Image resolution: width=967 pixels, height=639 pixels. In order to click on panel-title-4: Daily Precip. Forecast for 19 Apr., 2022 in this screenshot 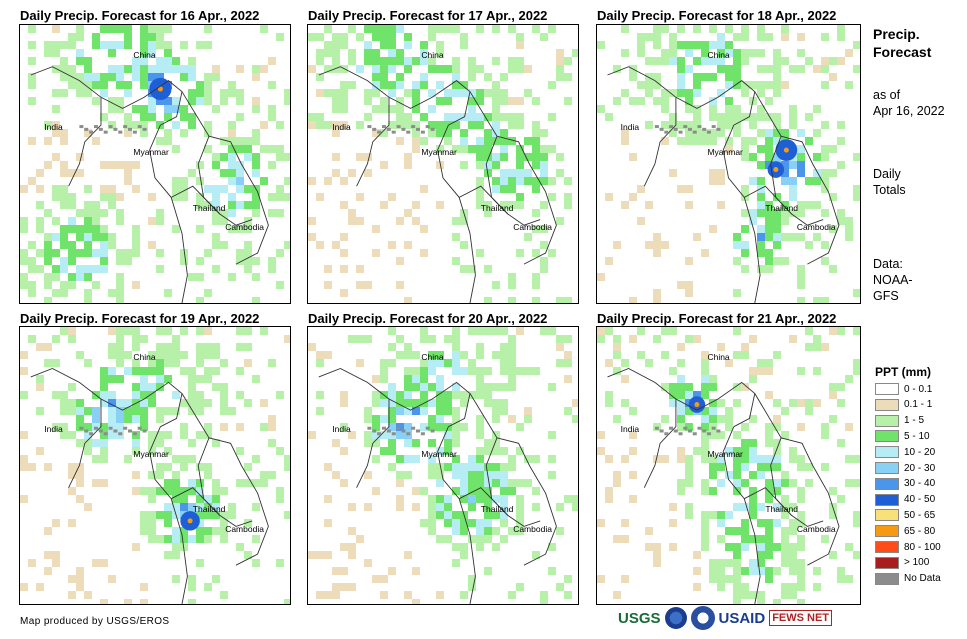, I will do `click(140, 318)`.